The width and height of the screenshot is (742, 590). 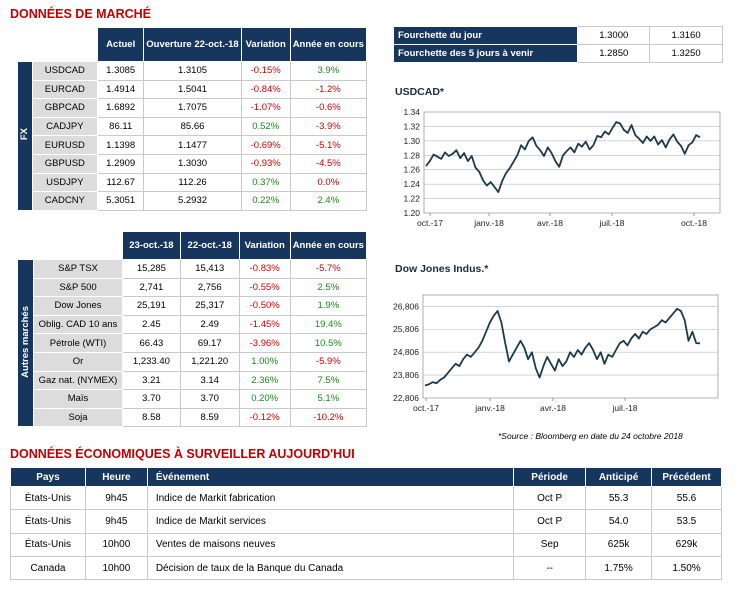 What do you see at coordinates (426, 408) in the screenshot?
I see `dowjones-x-tick-label: oct.-17` at bounding box center [426, 408].